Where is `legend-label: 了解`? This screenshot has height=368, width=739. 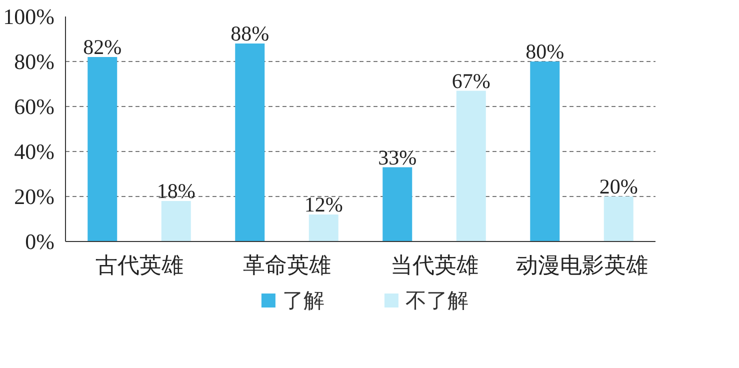 legend-label: 了解 is located at coordinates (303, 300).